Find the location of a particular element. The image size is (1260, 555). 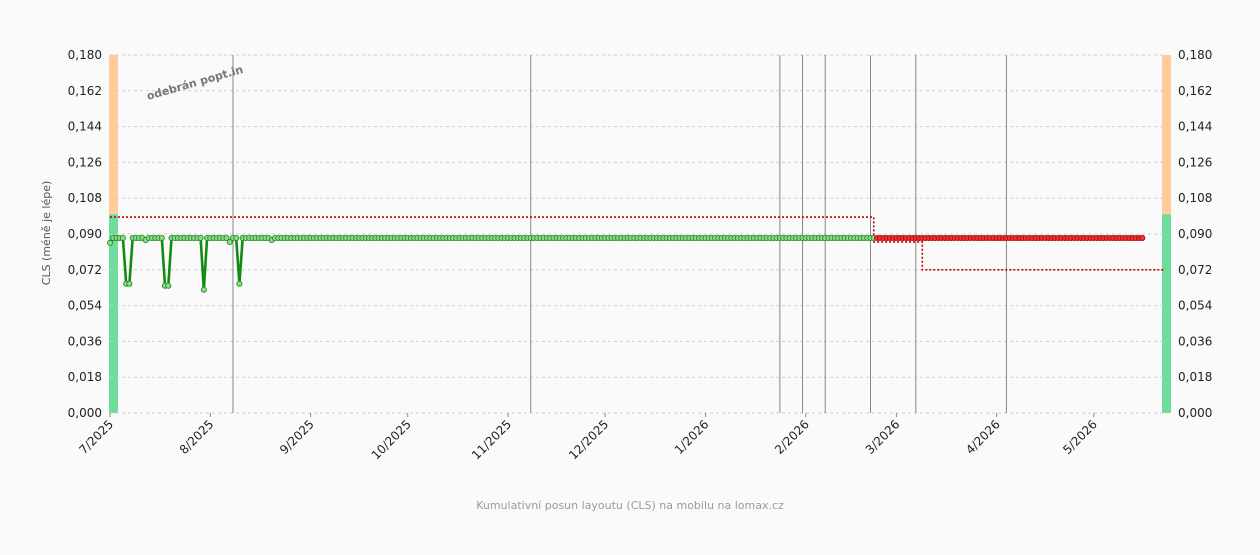

series-line is located at coordinates (625, 263).